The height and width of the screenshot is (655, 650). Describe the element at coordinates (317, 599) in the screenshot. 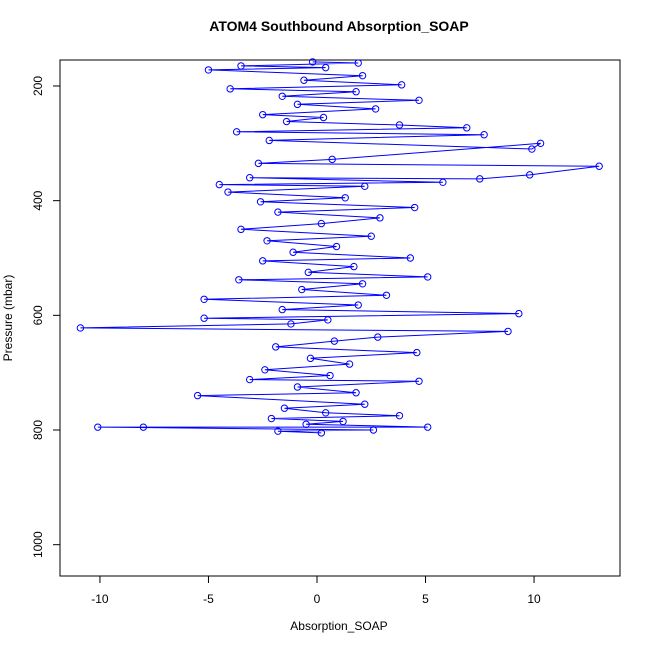

I see `x-tick-label: 0` at that location.